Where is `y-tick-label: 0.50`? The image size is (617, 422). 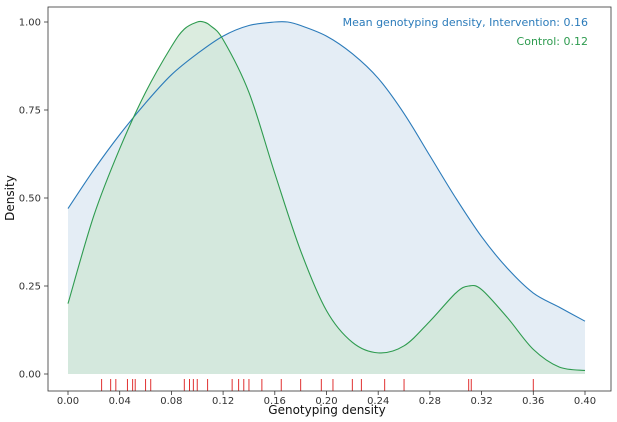
y-tick-label: 0.50 is located at coordinates (30, 199).